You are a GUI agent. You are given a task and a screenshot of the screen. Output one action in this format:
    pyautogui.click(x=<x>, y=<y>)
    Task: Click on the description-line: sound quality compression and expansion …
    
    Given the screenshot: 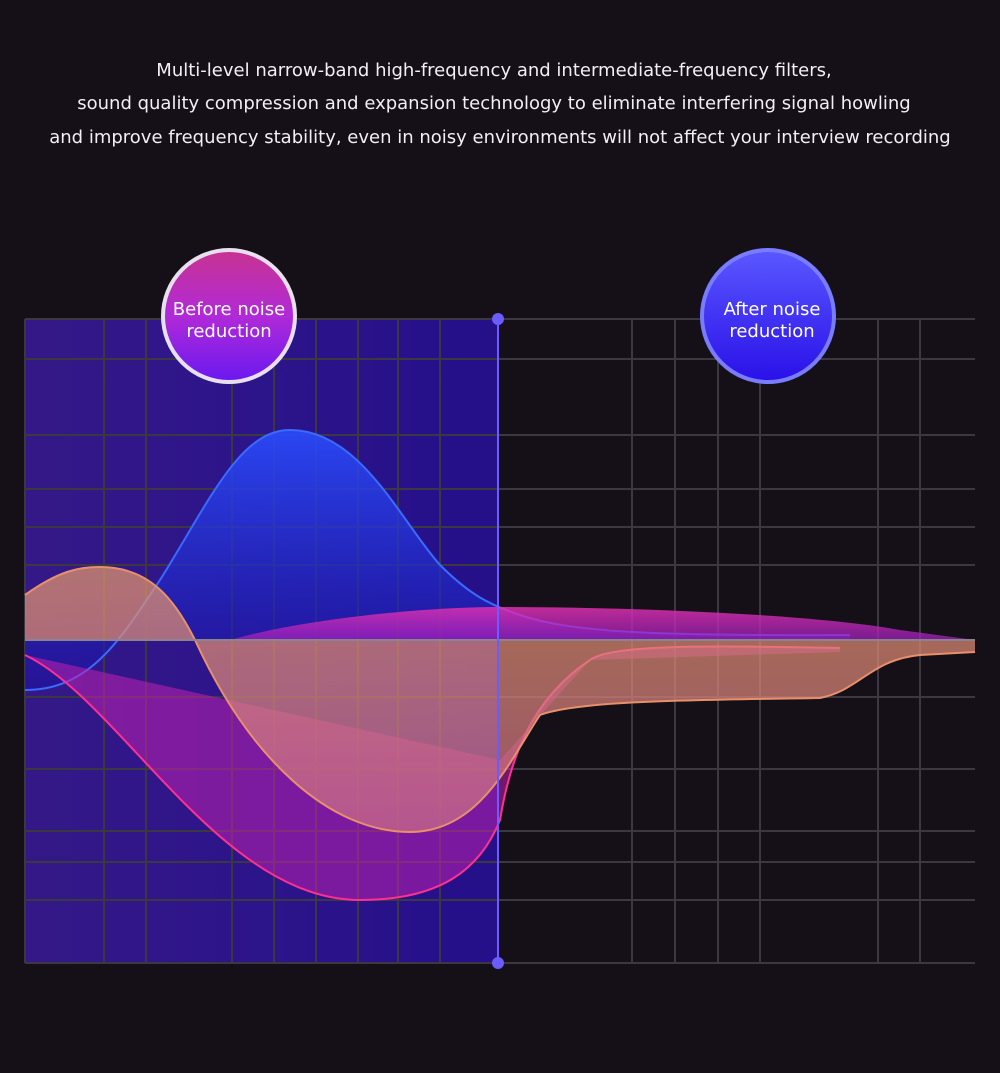 What is the action you would take?
    pyautogui.click(x=494, y=103)
    